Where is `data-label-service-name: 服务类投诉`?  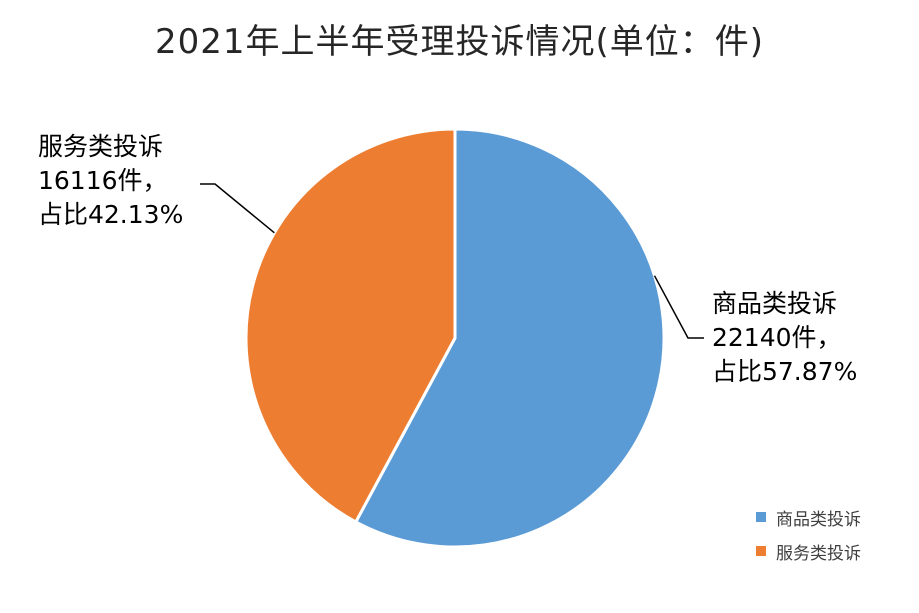
data-label-service-name: 服务类投诉 is located at coordinates (101, 146).